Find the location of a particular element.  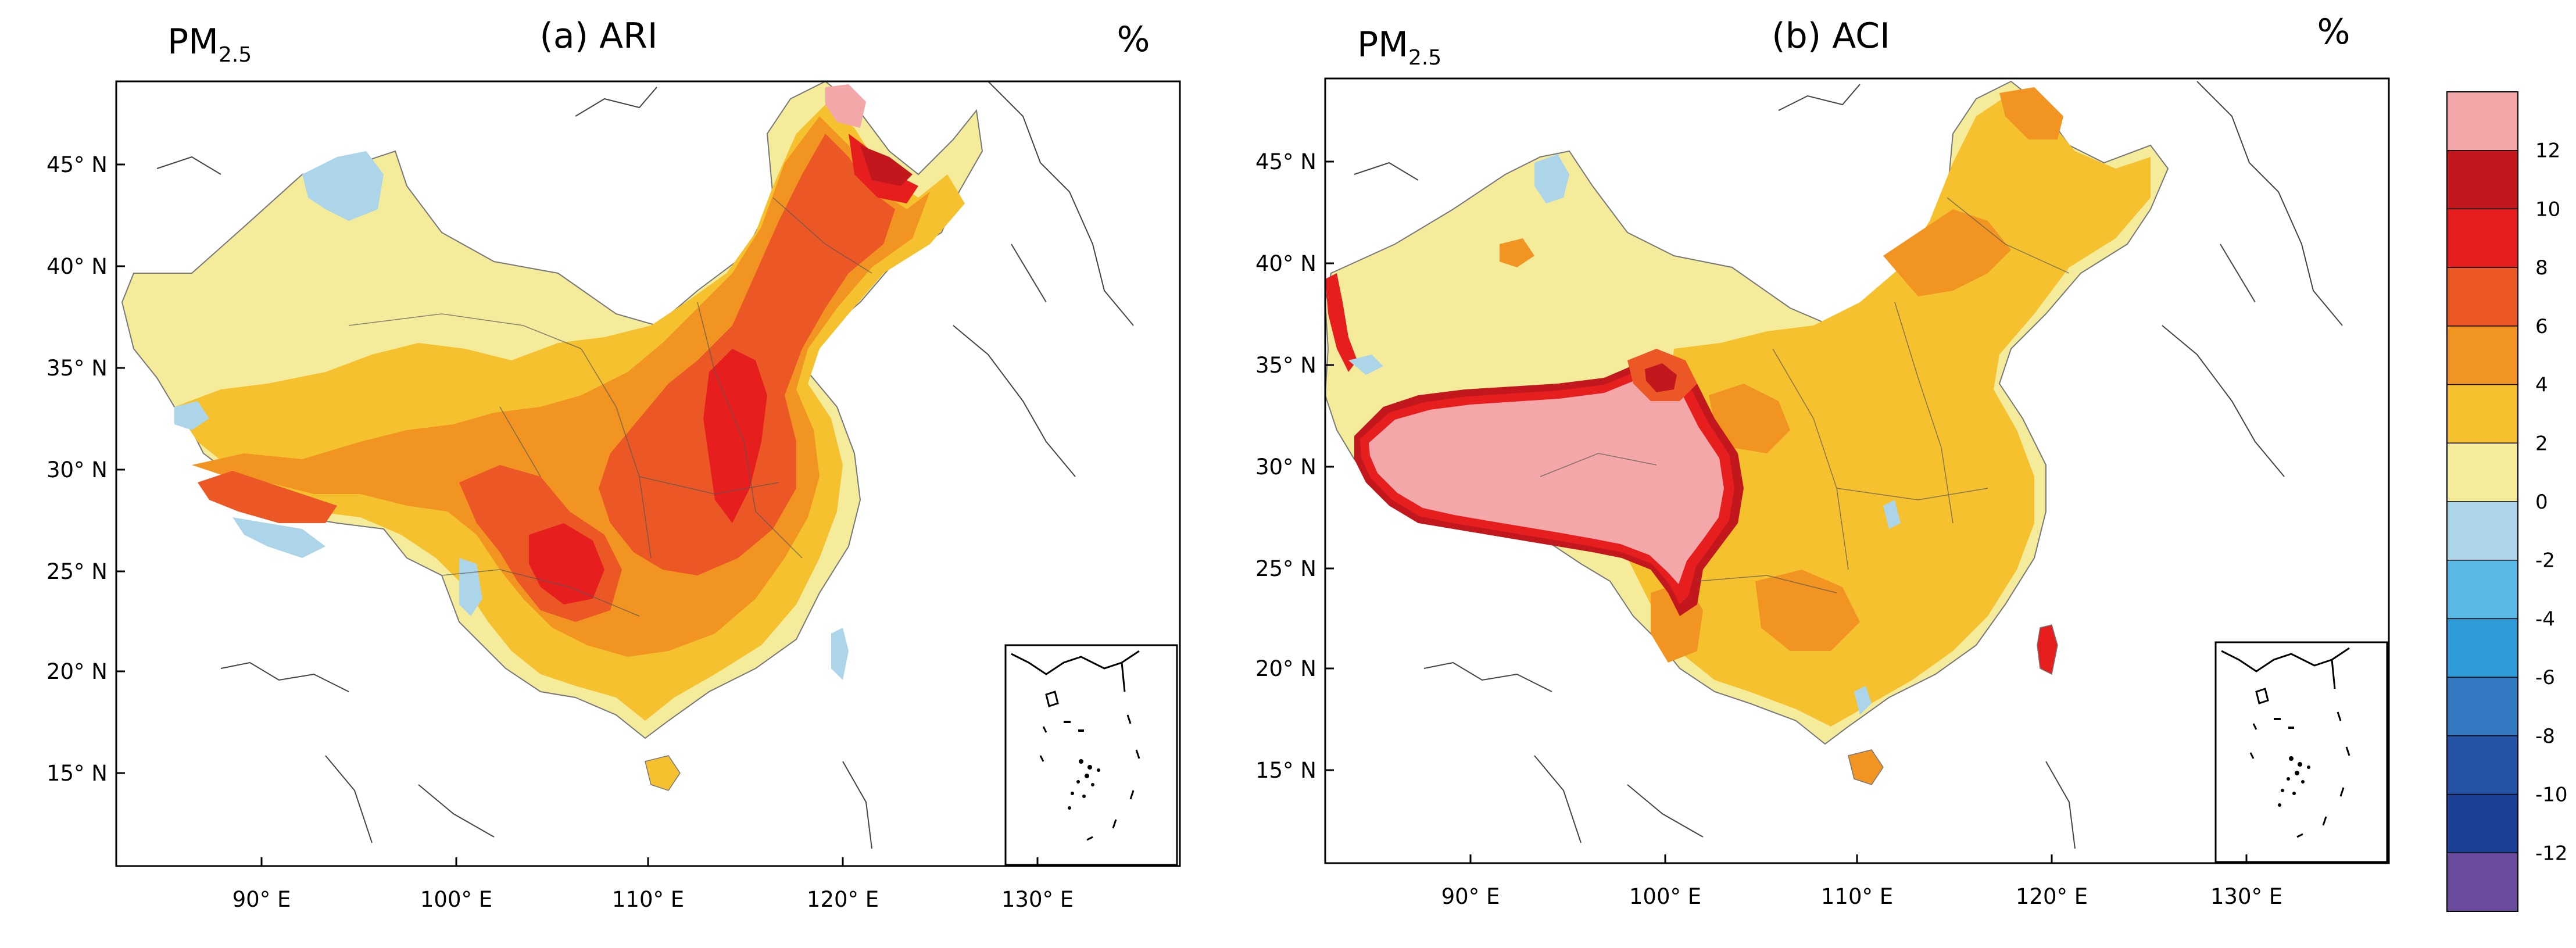

ari-lat-label: 35° N is located at coordinates (77, 368).